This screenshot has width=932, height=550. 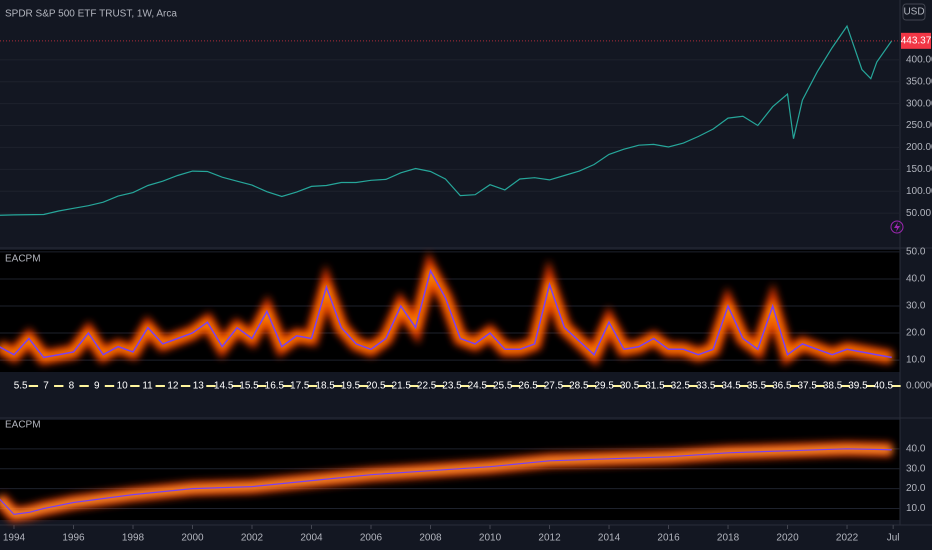 I want to click on x-tick-label: 2012, so click(x=549, y=538).